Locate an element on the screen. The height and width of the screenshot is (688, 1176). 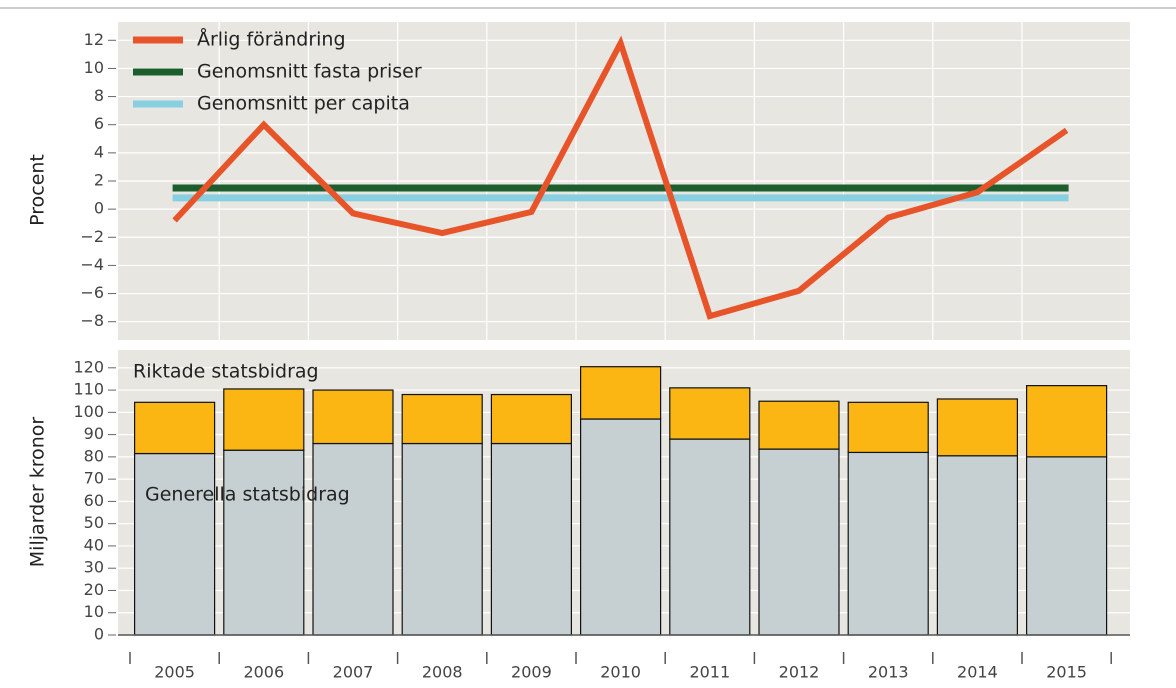
series-label: Generella statsbidrag is located at coordinates (247, 495).